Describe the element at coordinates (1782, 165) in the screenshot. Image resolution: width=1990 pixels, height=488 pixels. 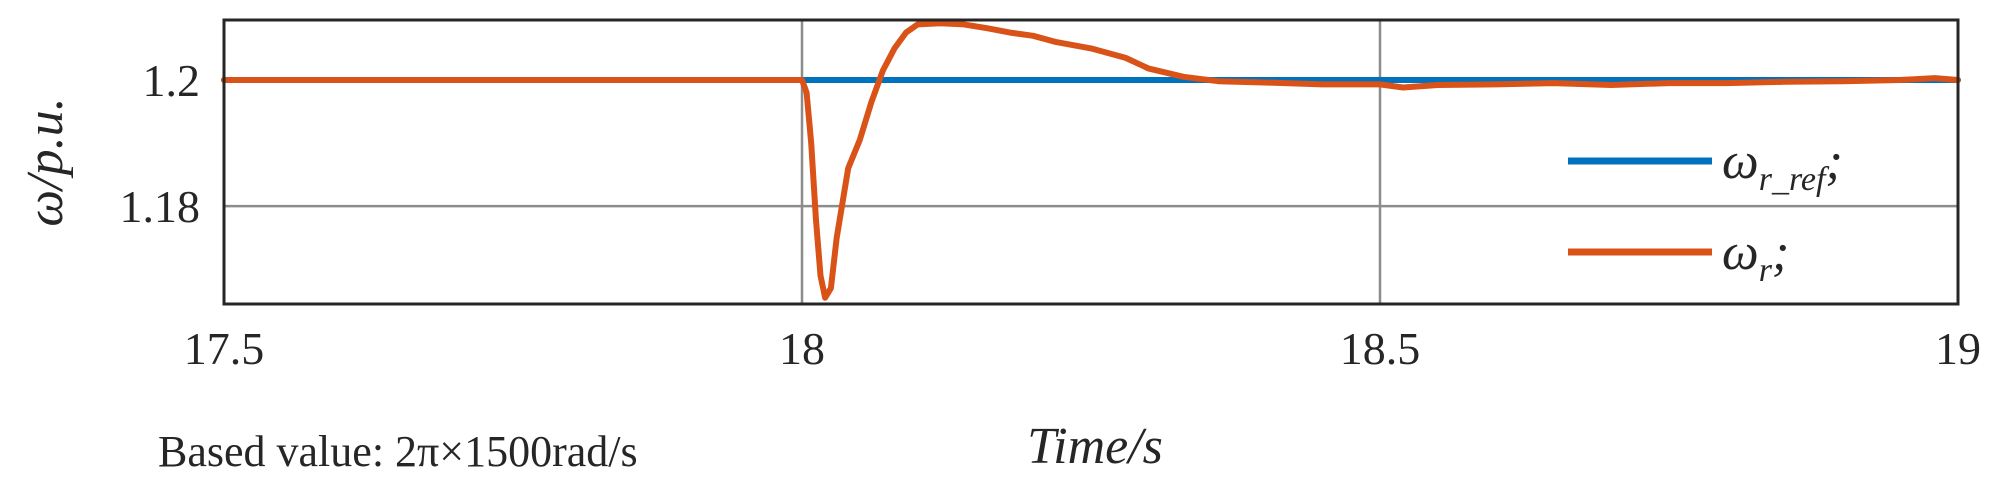
I see `legend-entry-omega-r-ref: ωr_ref;` at that location.